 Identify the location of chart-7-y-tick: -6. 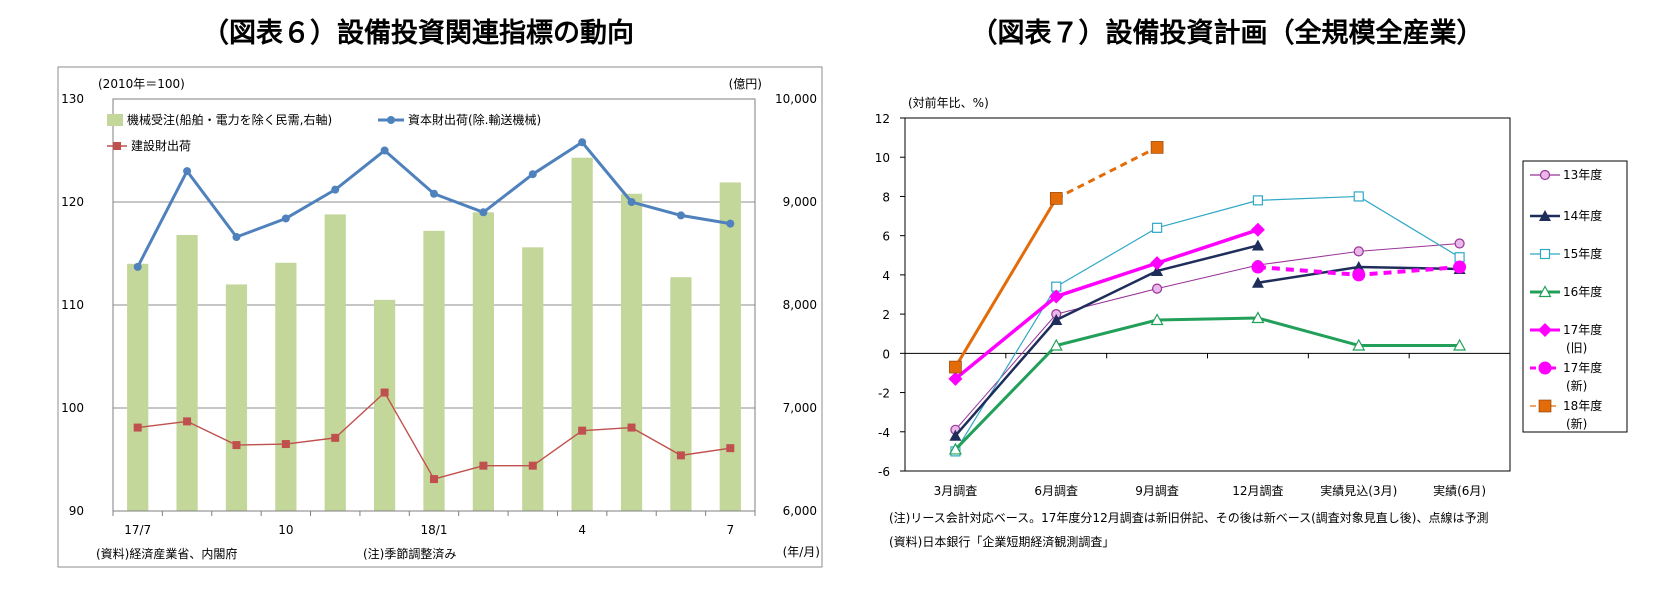
(884, 472).